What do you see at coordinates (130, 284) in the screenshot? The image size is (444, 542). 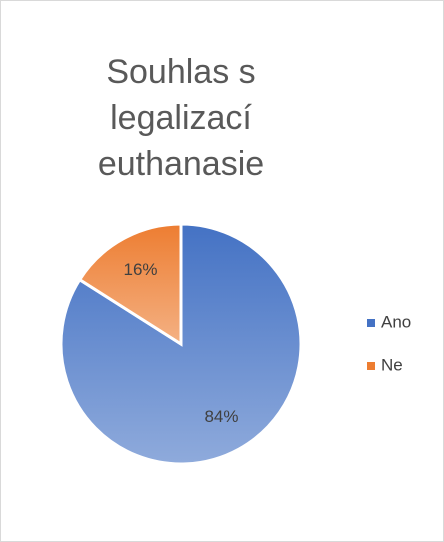 I see `pie-slice` at bounding box center [130, 284].